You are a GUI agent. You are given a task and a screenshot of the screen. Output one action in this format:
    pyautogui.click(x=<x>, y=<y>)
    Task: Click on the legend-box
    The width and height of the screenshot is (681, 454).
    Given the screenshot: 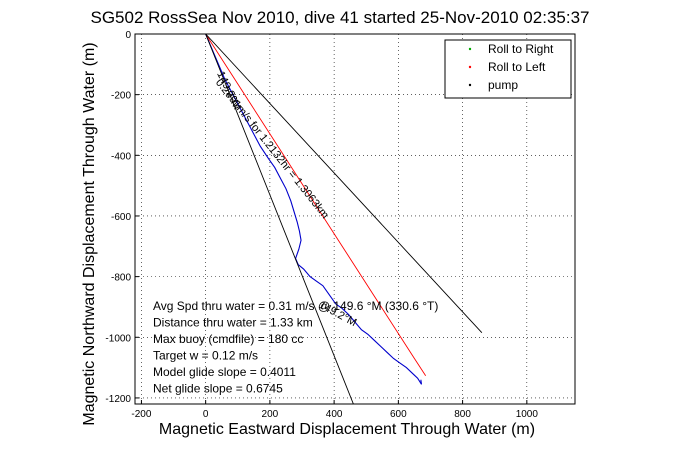 What is the action you would take?
    pyautogui.click(x=508, y=69)
    